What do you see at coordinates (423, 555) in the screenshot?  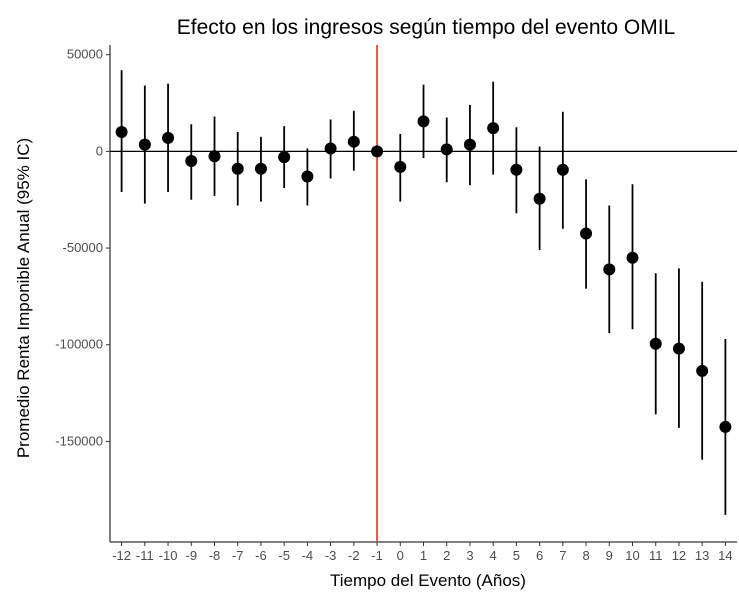 I see `x-tick-label: 1` at bounding box center [423, 555].